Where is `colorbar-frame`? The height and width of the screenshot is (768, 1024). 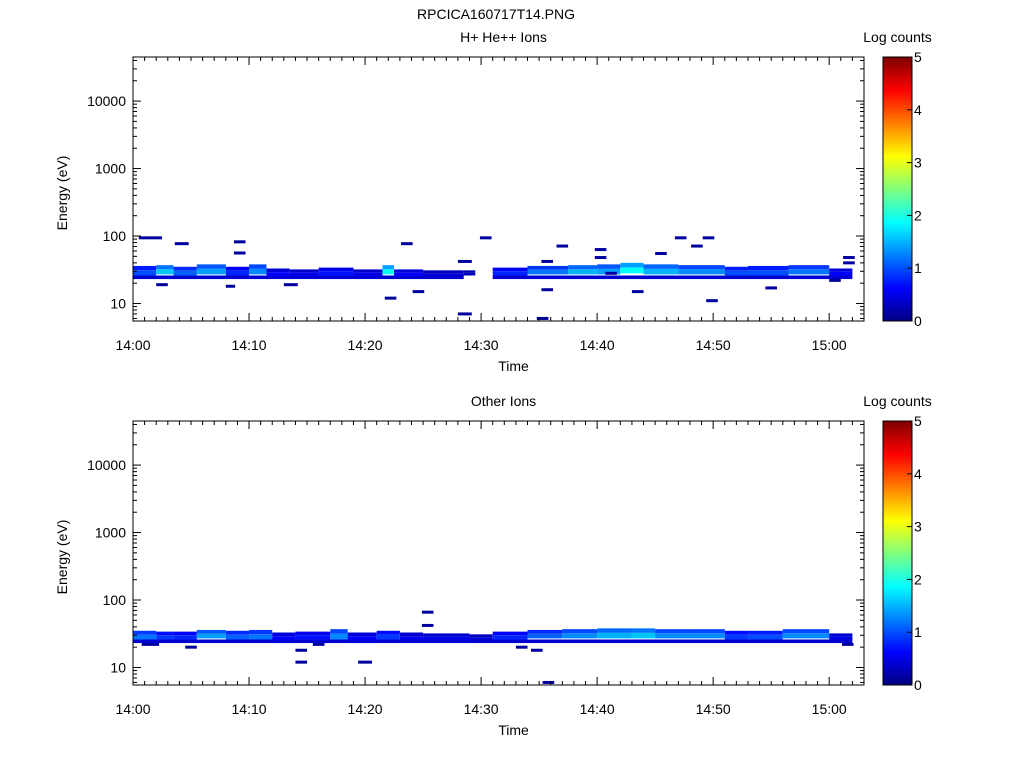 colorbar-frame is located at coordinates (897, 553).